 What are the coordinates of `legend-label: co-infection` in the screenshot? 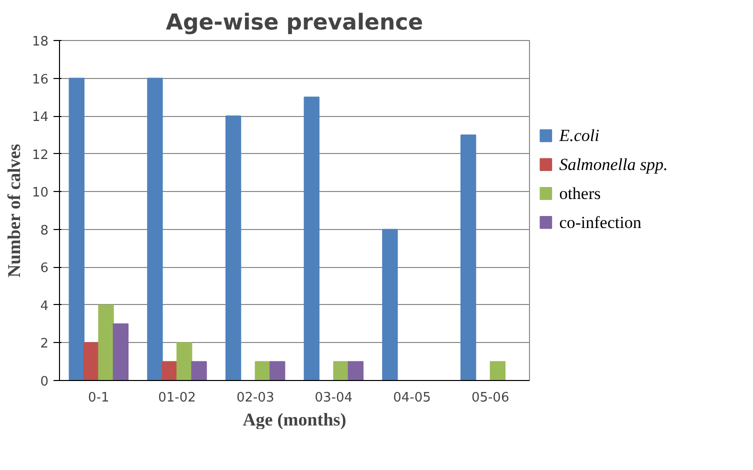 It's located at (600, 222).